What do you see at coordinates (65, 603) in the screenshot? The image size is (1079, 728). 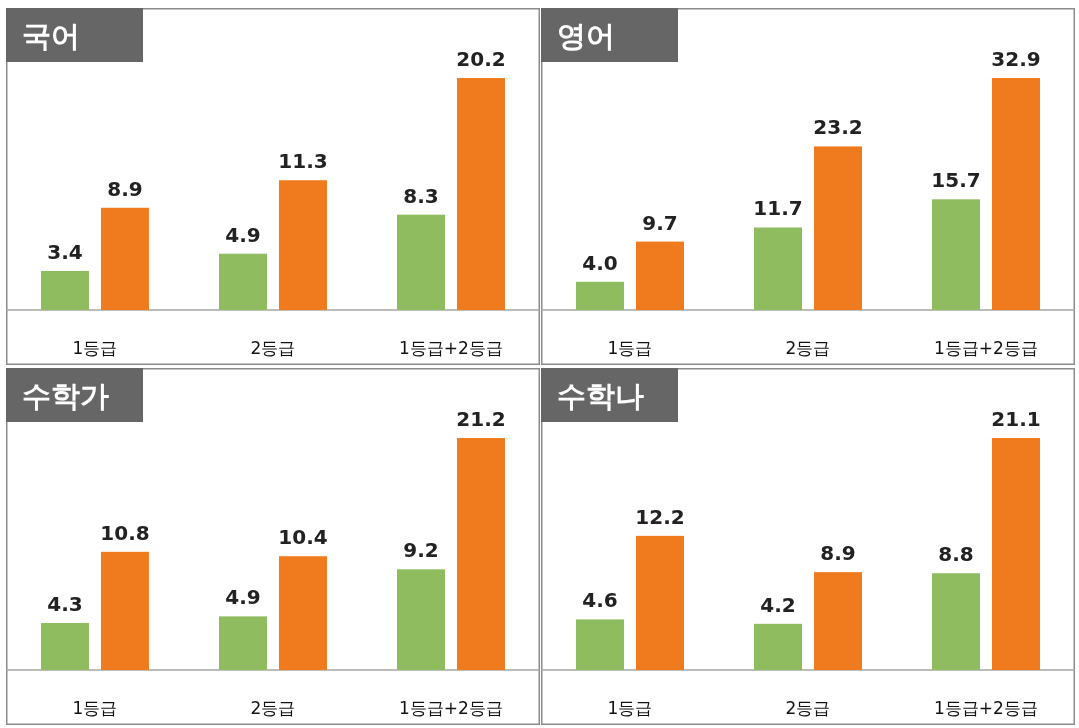 I see `data-label: 4.3` at bounding box center [65, 603].